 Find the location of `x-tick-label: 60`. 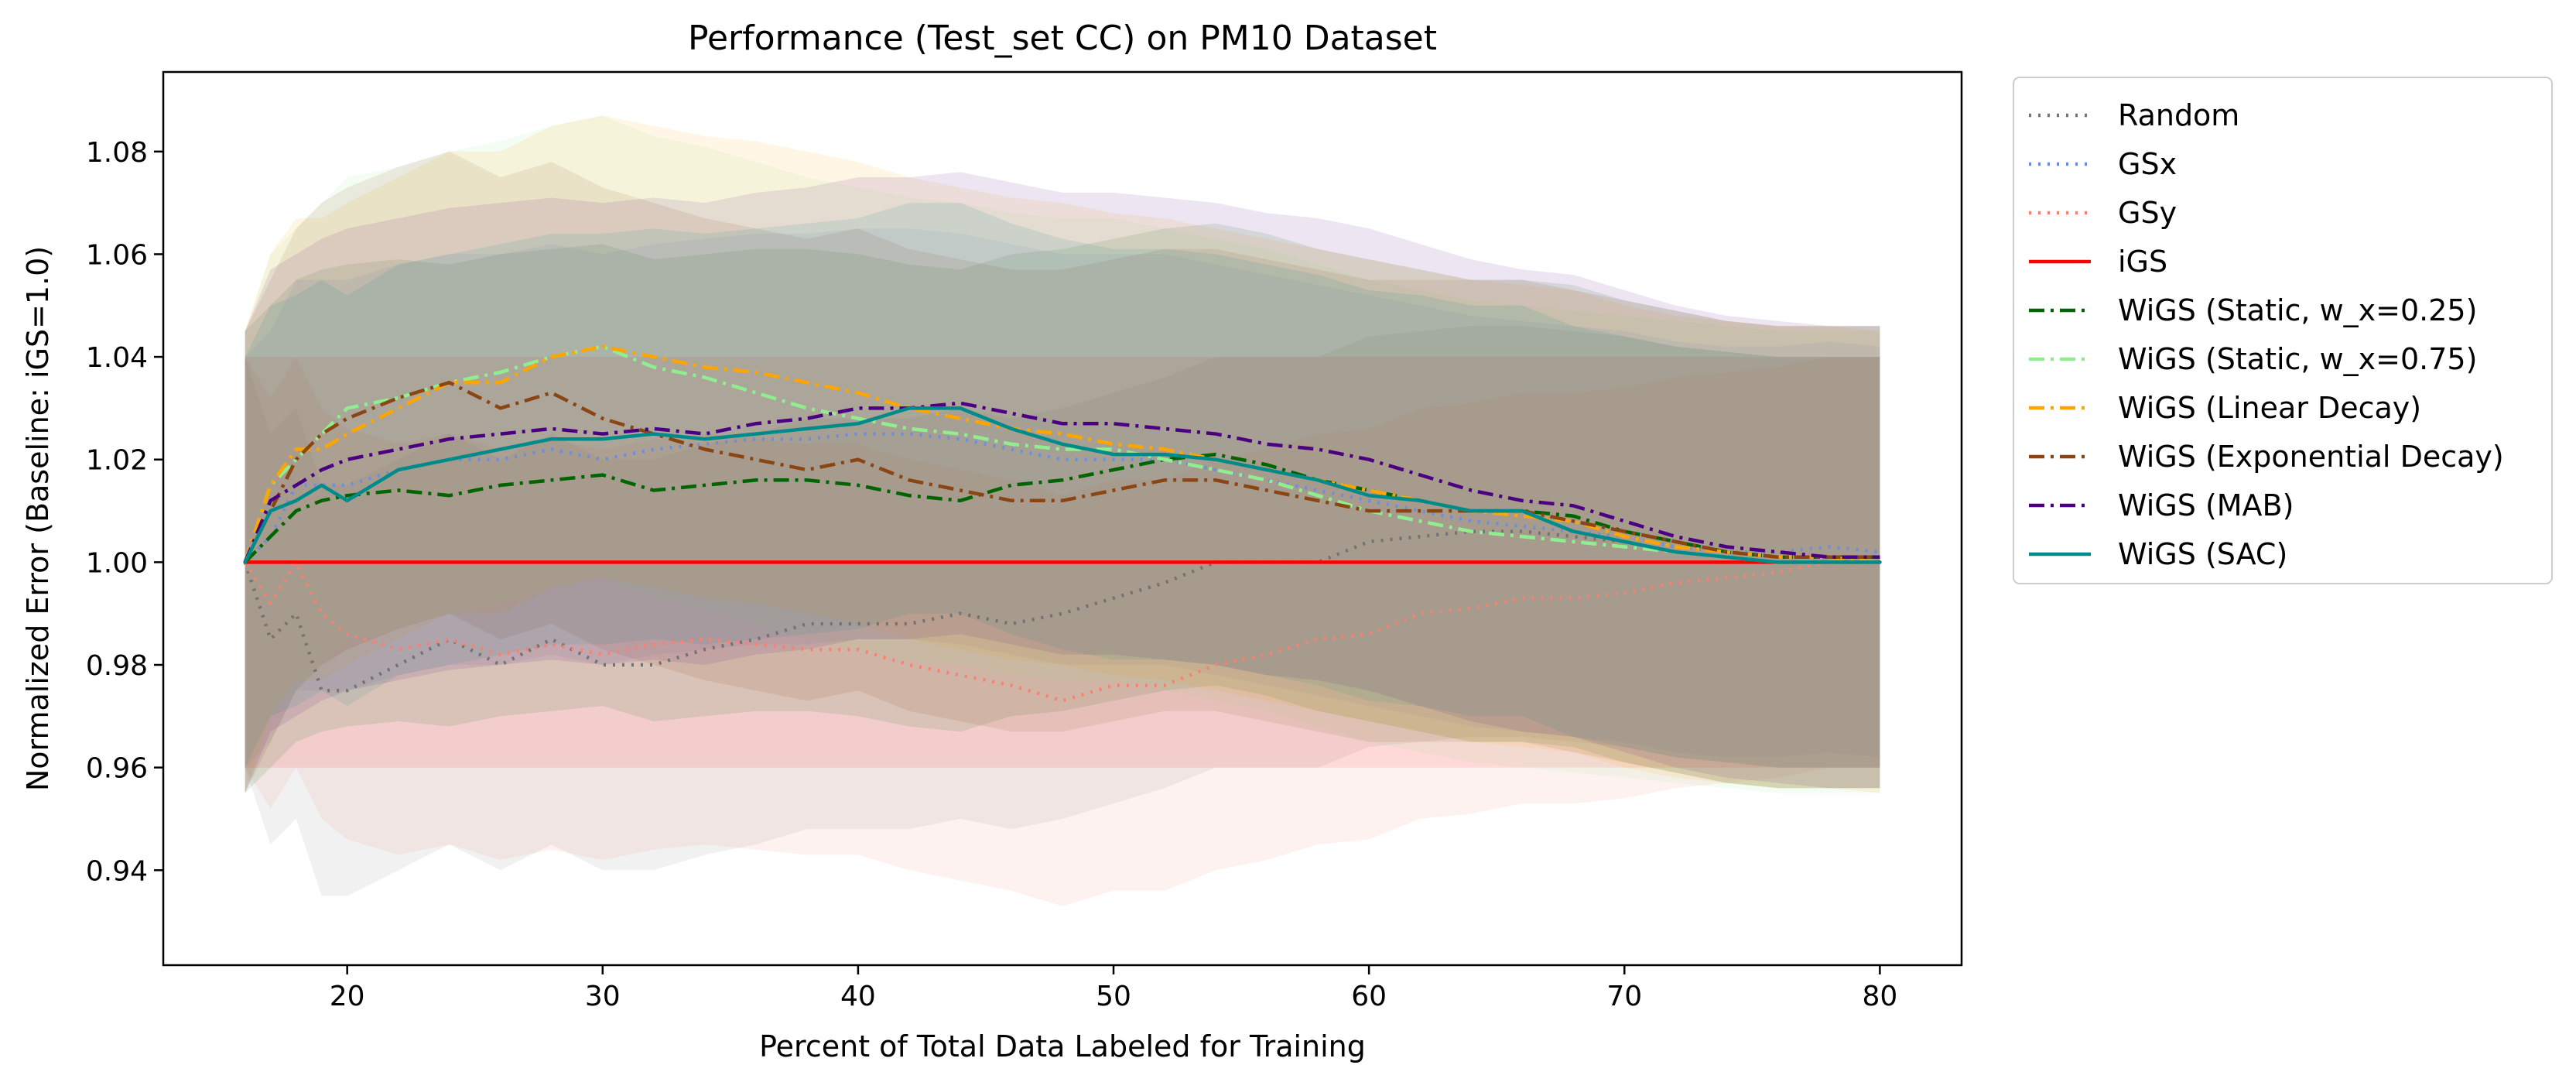

x-tick-label: 60 is located at coordinates (1369, 996).